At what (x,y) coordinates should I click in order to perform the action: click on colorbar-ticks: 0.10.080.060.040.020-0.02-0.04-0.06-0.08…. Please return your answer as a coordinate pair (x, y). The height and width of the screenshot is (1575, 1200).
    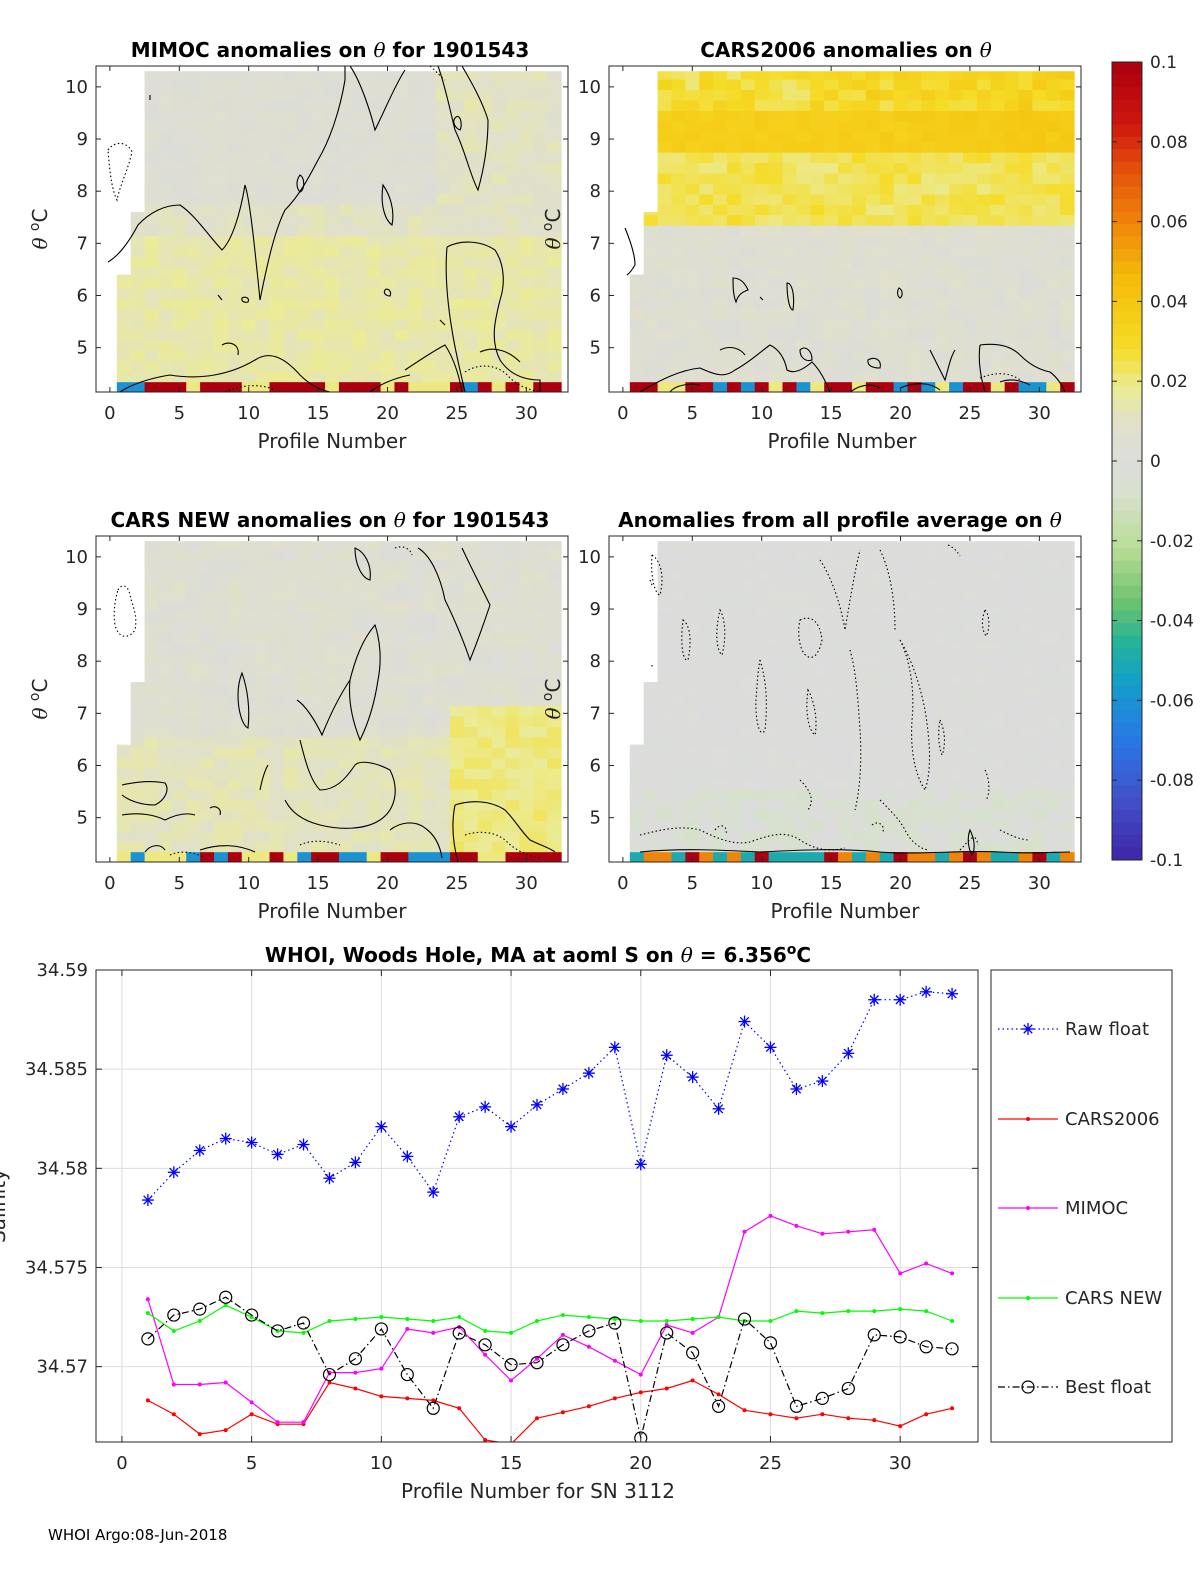
    Looking at the image, I should click on (1153, 462).